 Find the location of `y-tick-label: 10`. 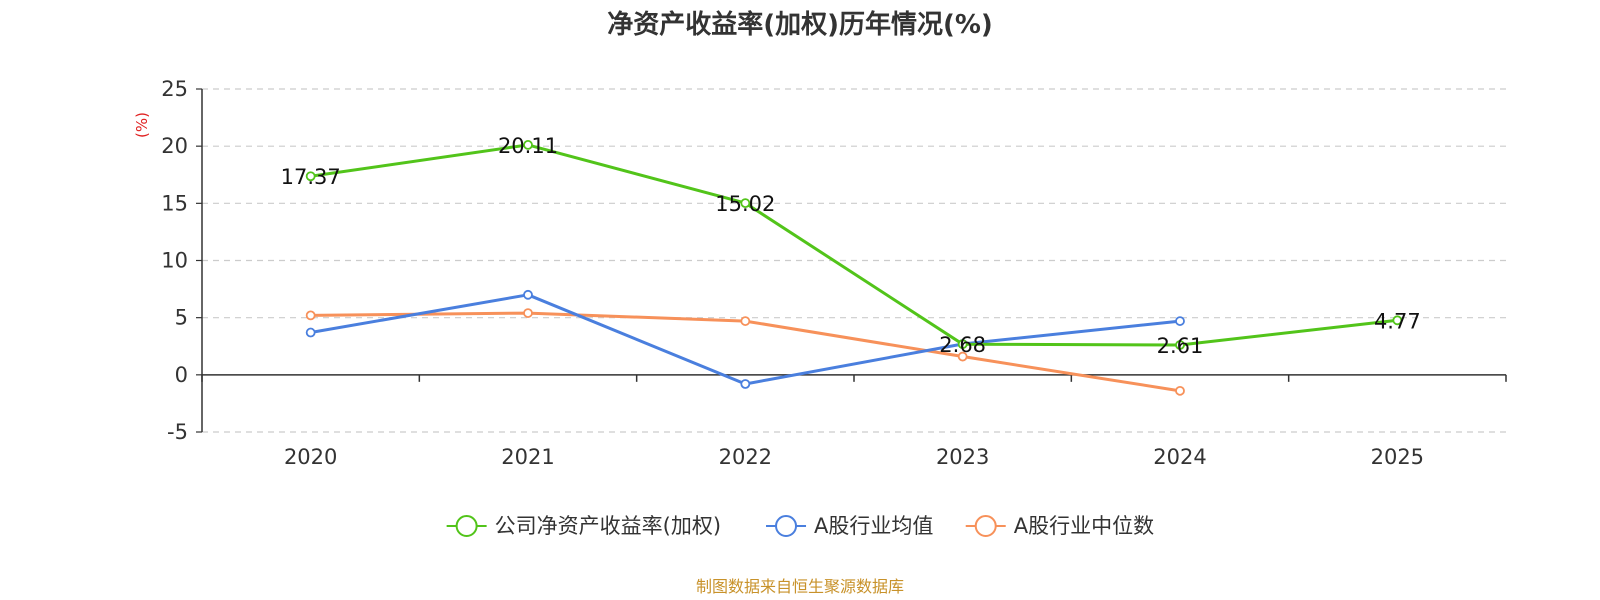

y-tick-label: 10 is located at coordinates (174, 261).